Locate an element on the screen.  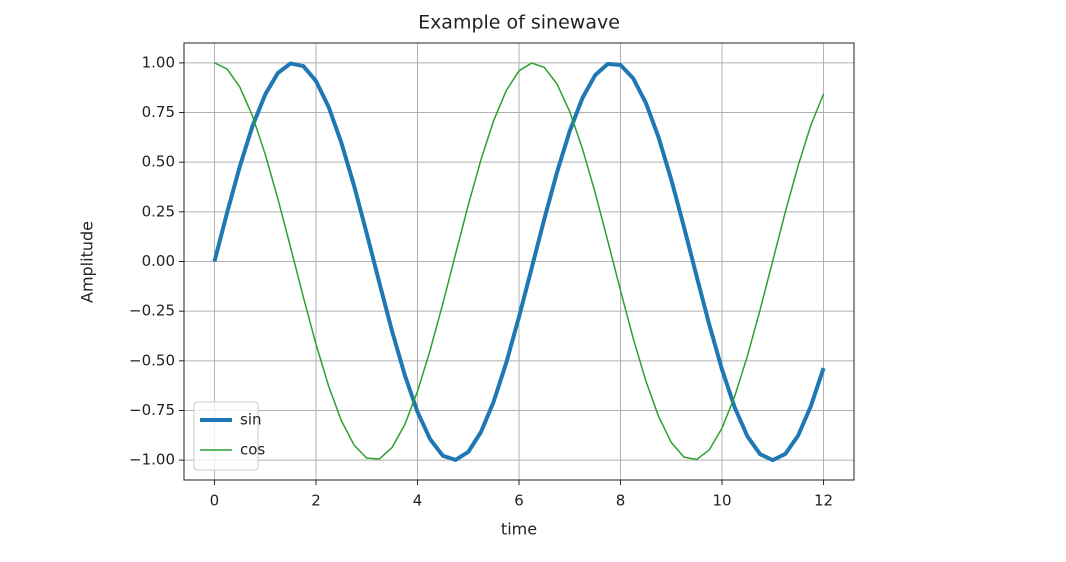
x-tick-label: 12 is located at coordinates (823, 501).